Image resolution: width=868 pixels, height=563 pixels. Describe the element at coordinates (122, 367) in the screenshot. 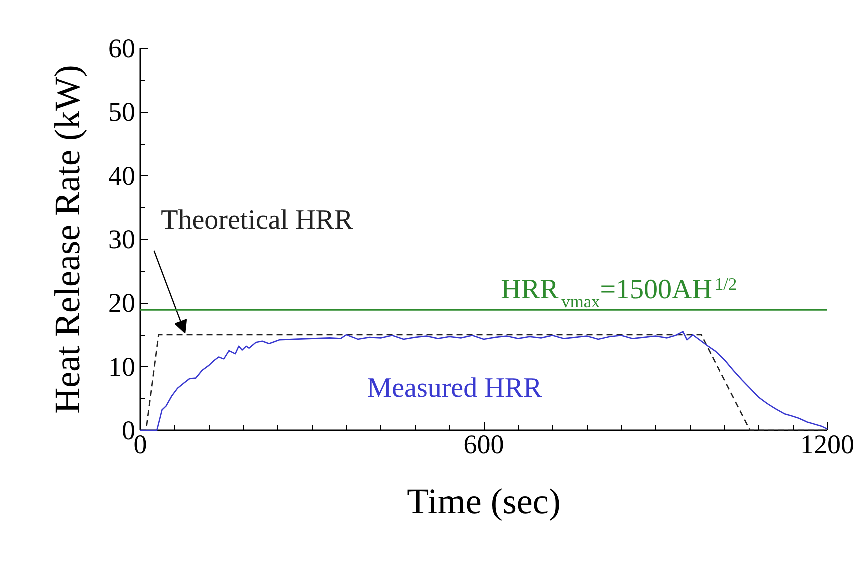

I see `y-tick-label: 10` at that location.